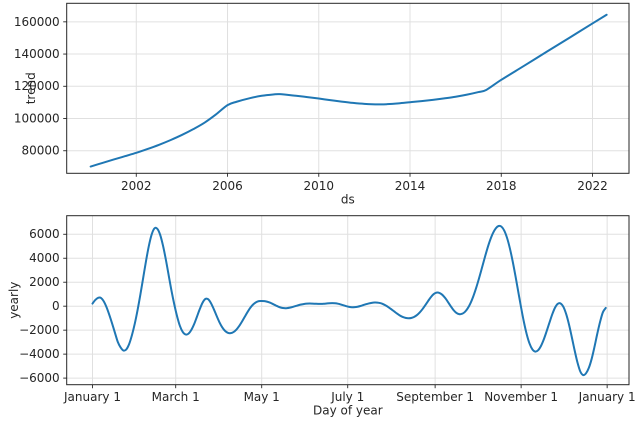  What do you see at coordinates (37, 118) in the screenshot?
I see `y-tick-label: 100000` at bounding box center [37, 118].